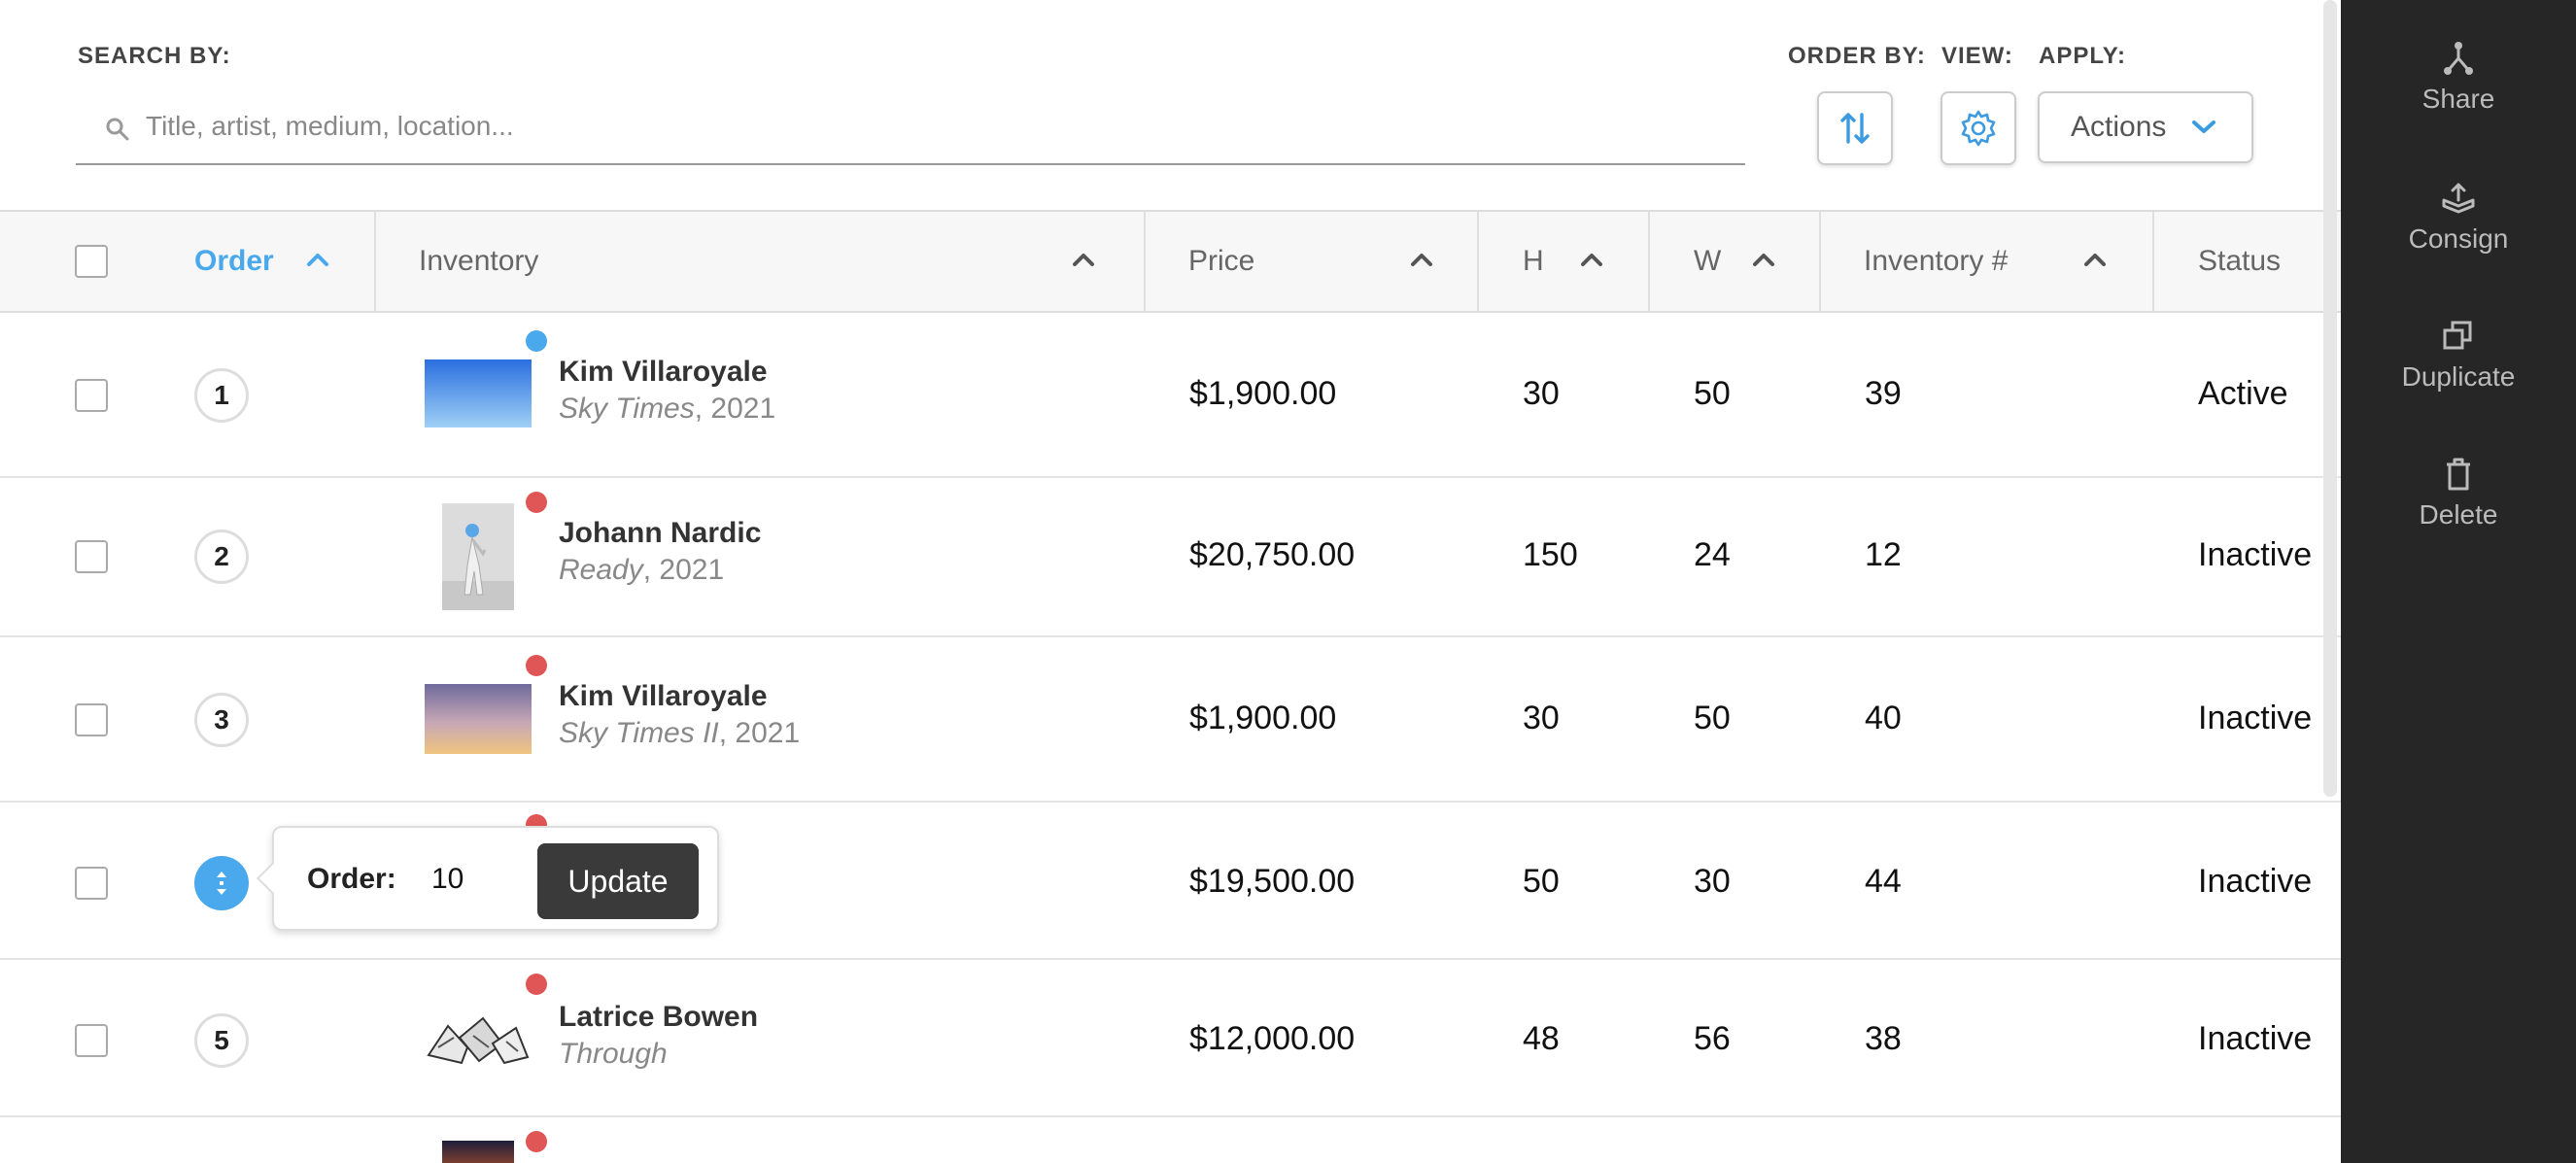 The image size is (2576, 1163). I want to click on action-sidebar: Share Consign Duplicate Delete, so click(2458, 581).